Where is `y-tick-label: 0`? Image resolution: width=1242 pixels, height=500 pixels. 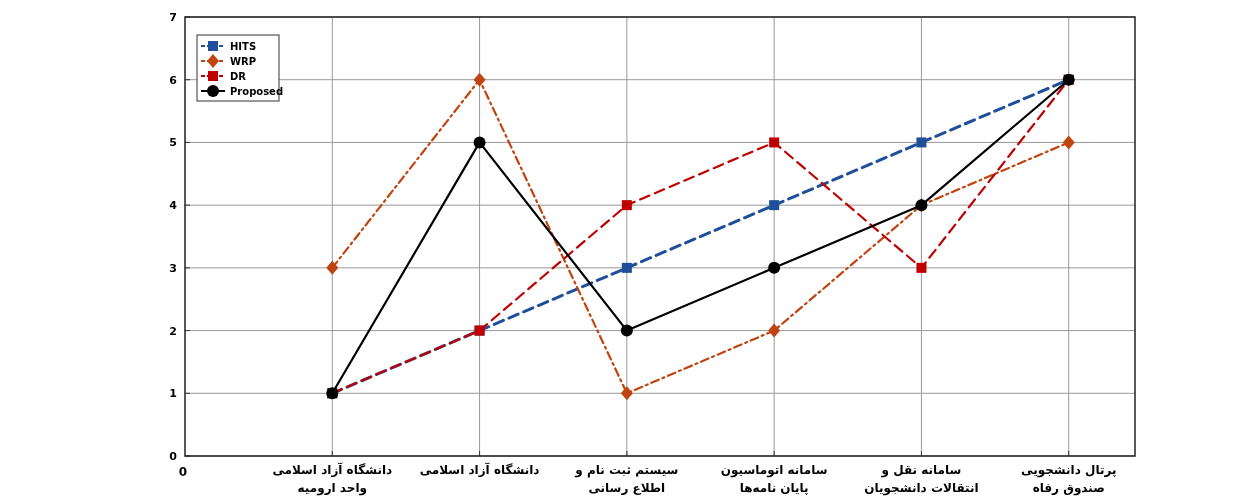
y-tick-label: 0 is located at coordinates (173, 456).